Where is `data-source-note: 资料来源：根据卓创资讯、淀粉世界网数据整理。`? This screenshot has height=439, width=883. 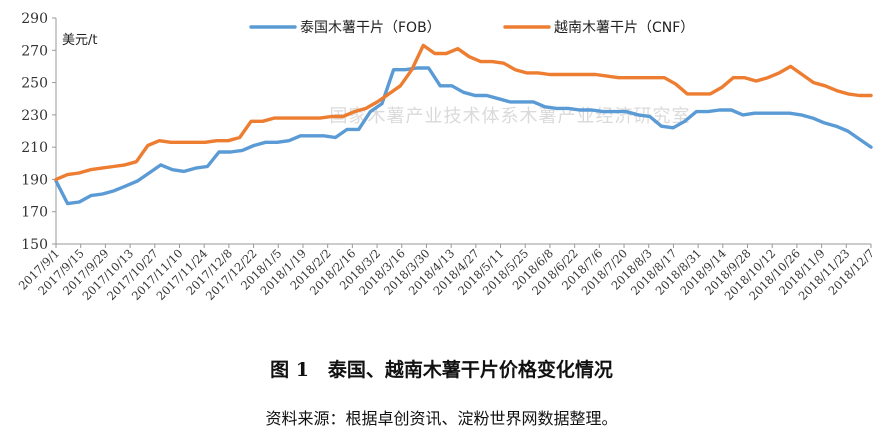 data-source-note: 资料来源：根据卓创资讯、淀粉世界网数据整理。 is located at coordinates (441, 418).